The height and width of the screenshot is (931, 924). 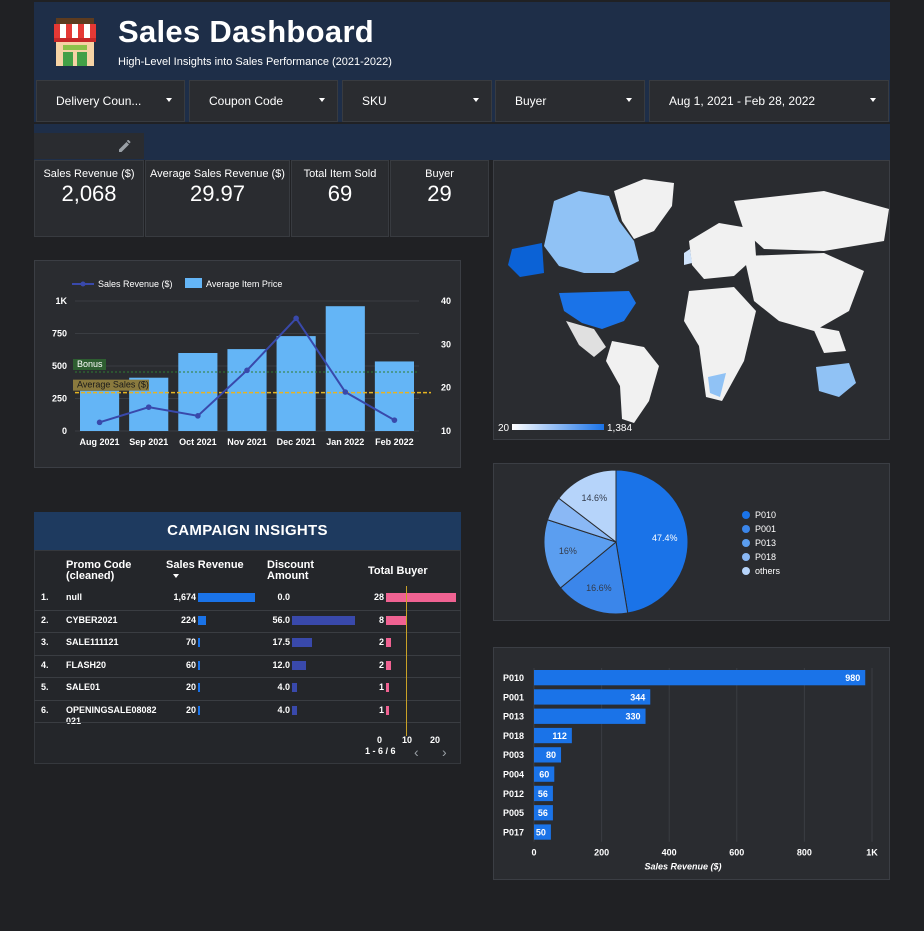 I want to click on revenue-cell: 20, so click(x=190, y=687).